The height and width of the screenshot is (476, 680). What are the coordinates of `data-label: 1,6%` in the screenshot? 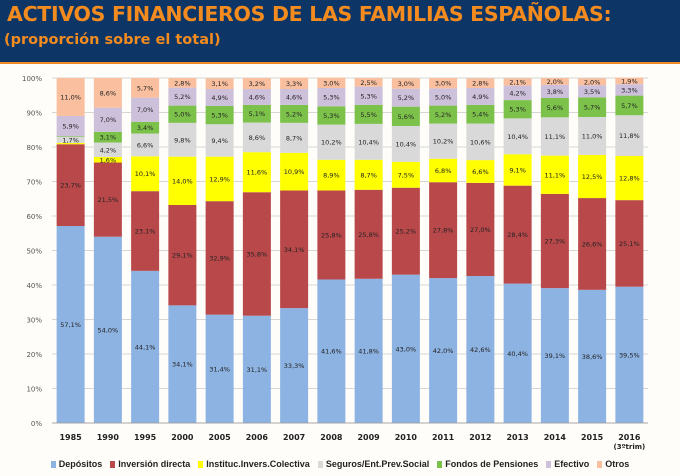 It's located at (108, 160).